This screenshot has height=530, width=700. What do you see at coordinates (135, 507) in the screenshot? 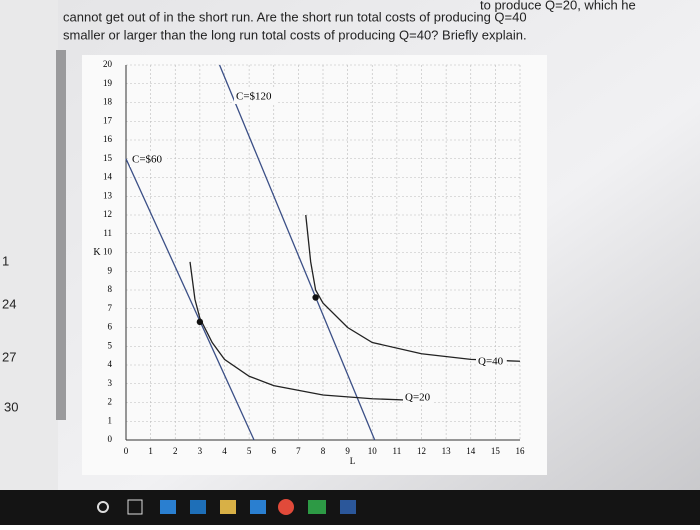
I see `taskview-icon` at bounding box center [135, 507].